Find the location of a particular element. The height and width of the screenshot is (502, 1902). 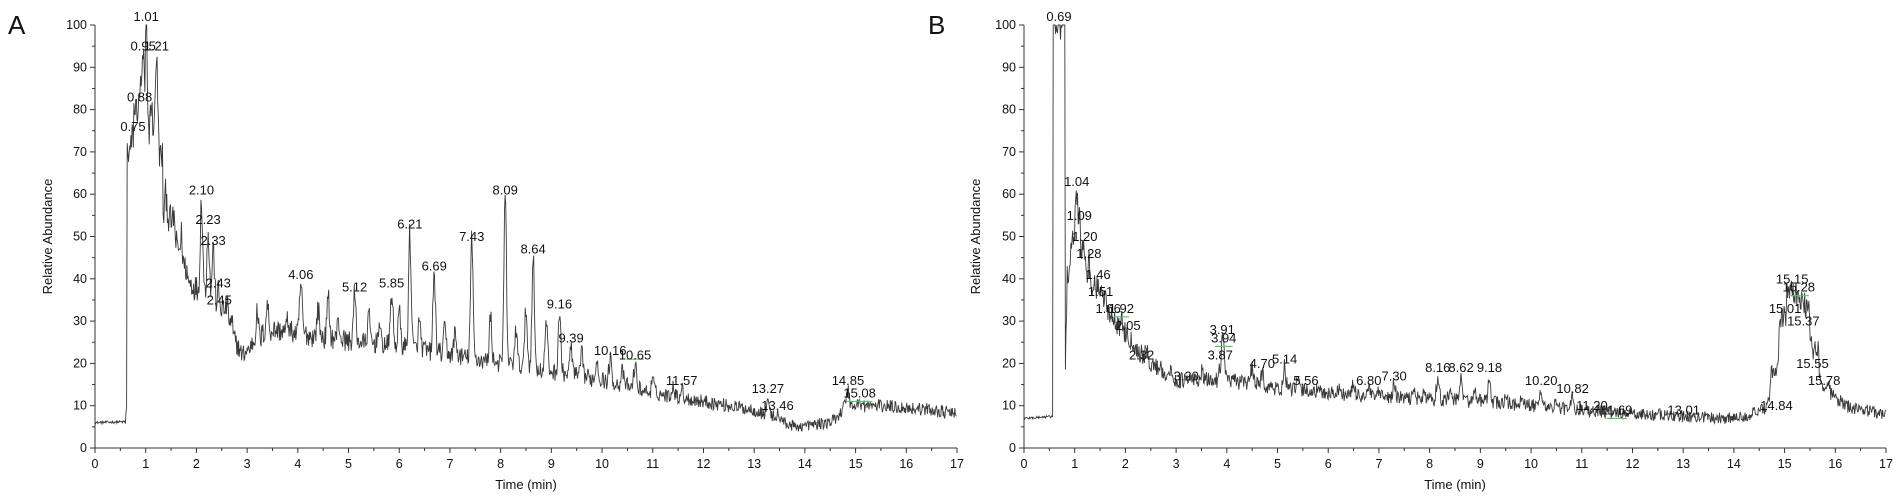

peak-label: 1.09 is located at coordinates (1079, 215).